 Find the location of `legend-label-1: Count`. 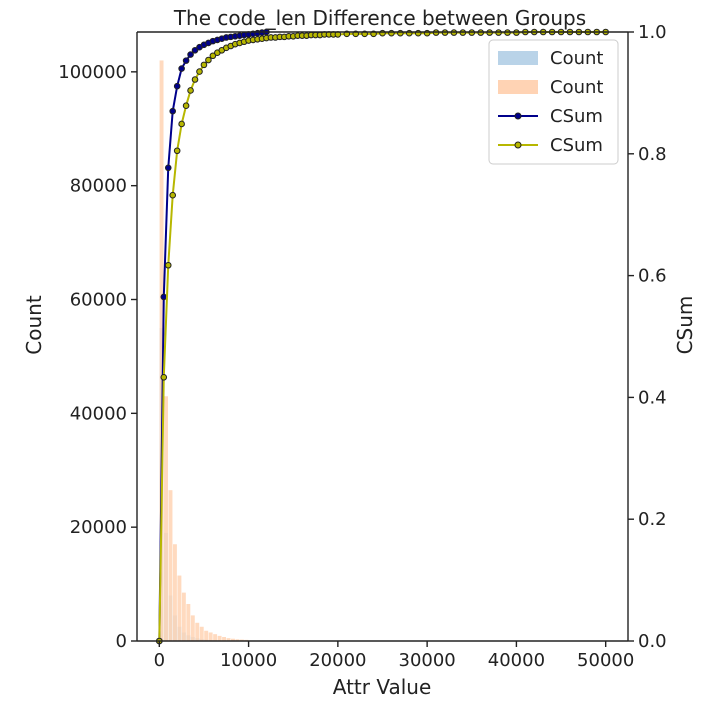

legend-label-1: Count is located at coordinates (576, 87).